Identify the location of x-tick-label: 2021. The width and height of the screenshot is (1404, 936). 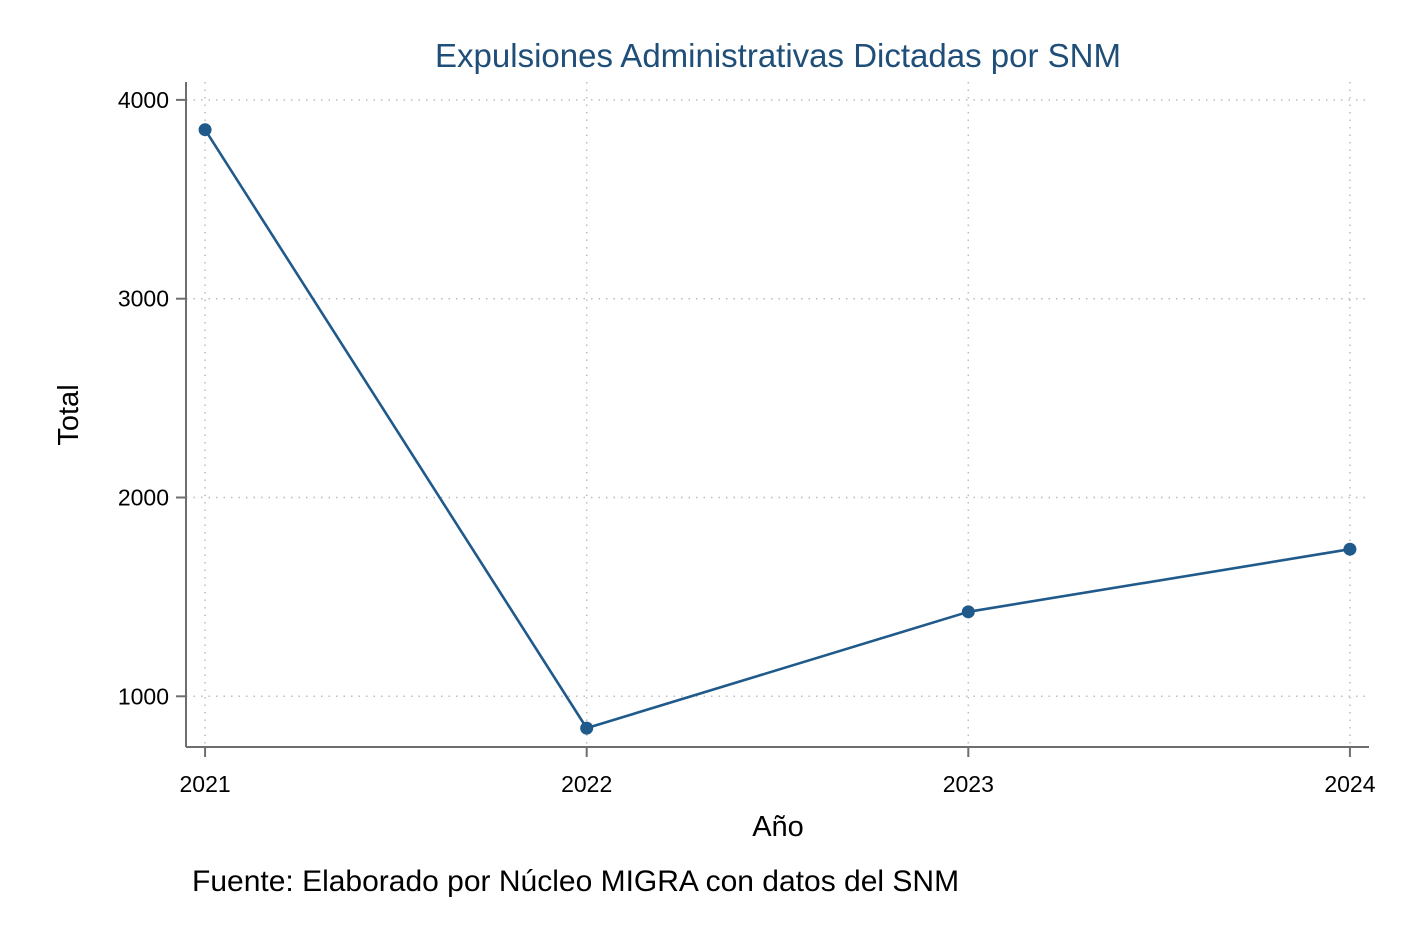
(204, 784).